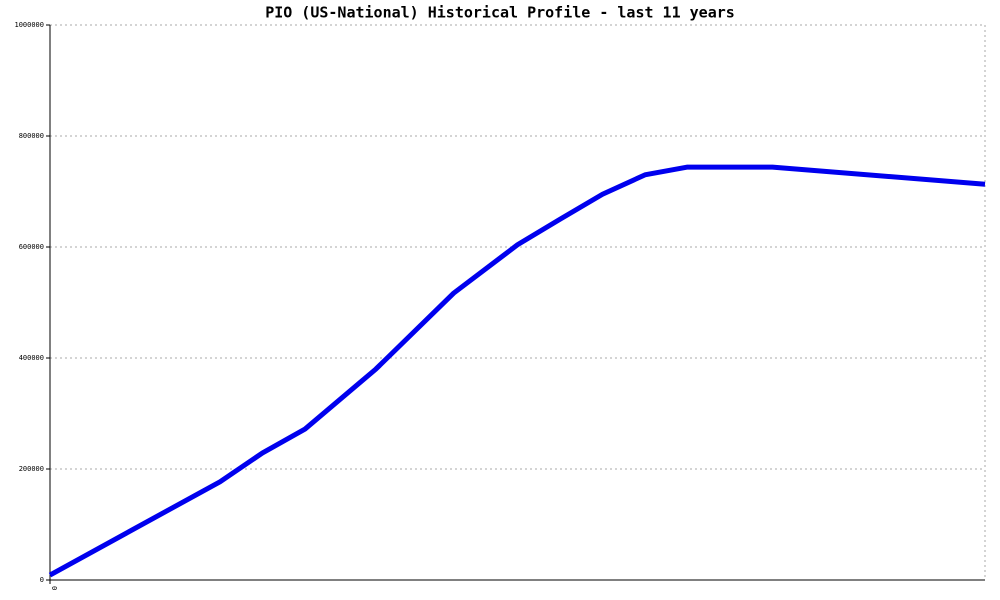 Image resolution: width=1000 pixels, height=600 pixels. What do you see at coordinates (54, 588) in the screenshot?
I see `x-tick-label: 0` at bounding box center [54, 588].